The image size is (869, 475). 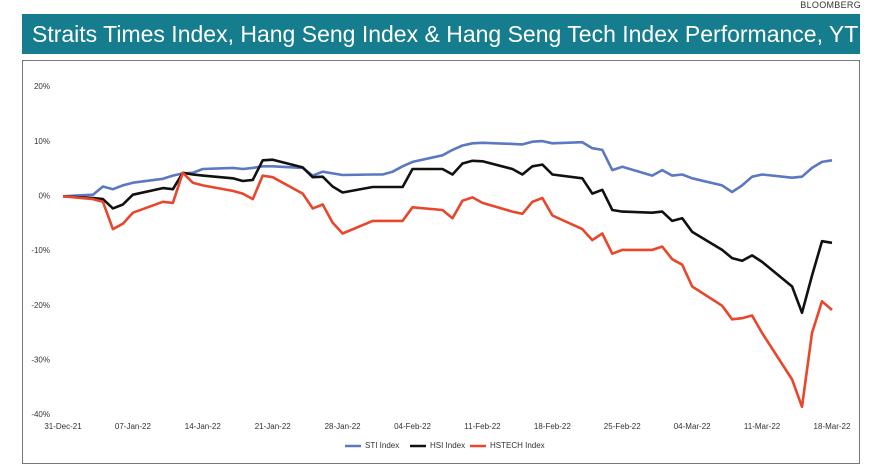 I want to click on x-tick-label: 18-Feb-22, so click(x=552, y=426).